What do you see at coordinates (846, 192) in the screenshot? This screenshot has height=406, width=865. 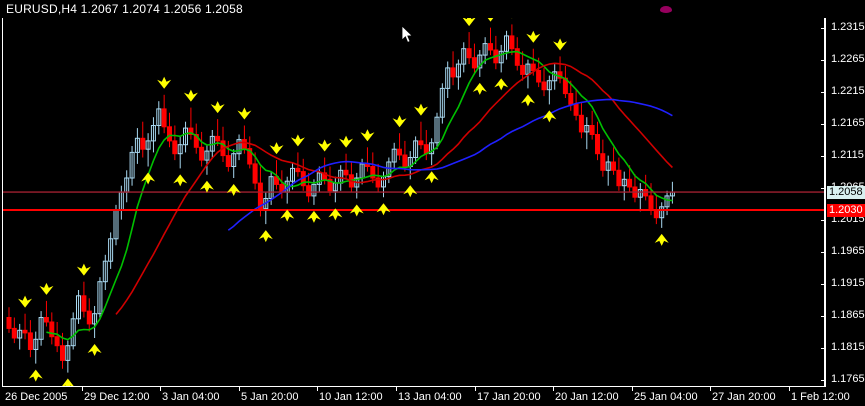 I see `current-price-badge: 1.2058` at bounding box center [846, 192].